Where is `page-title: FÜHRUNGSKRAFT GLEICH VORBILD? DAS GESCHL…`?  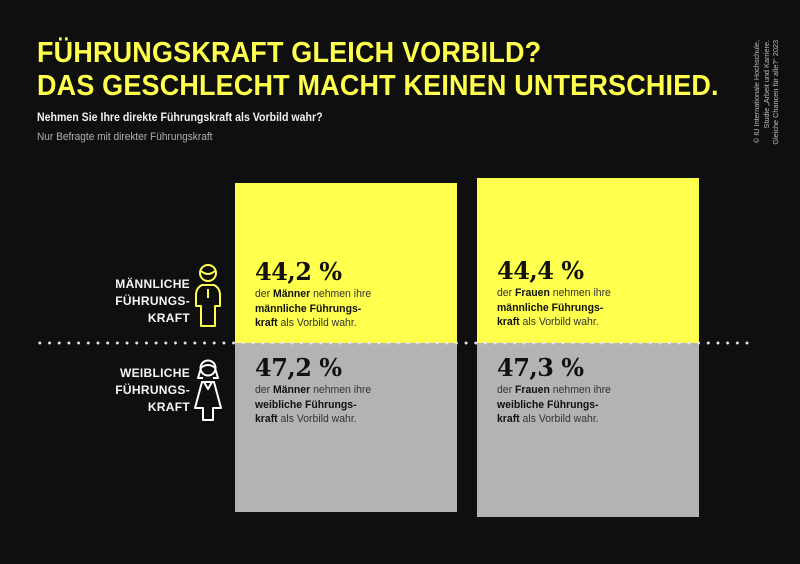 page-title: FÜHRUNGSKRAFT GLEICH VORBILD? DAS GESCHL… is located at coordinates (378, 70).